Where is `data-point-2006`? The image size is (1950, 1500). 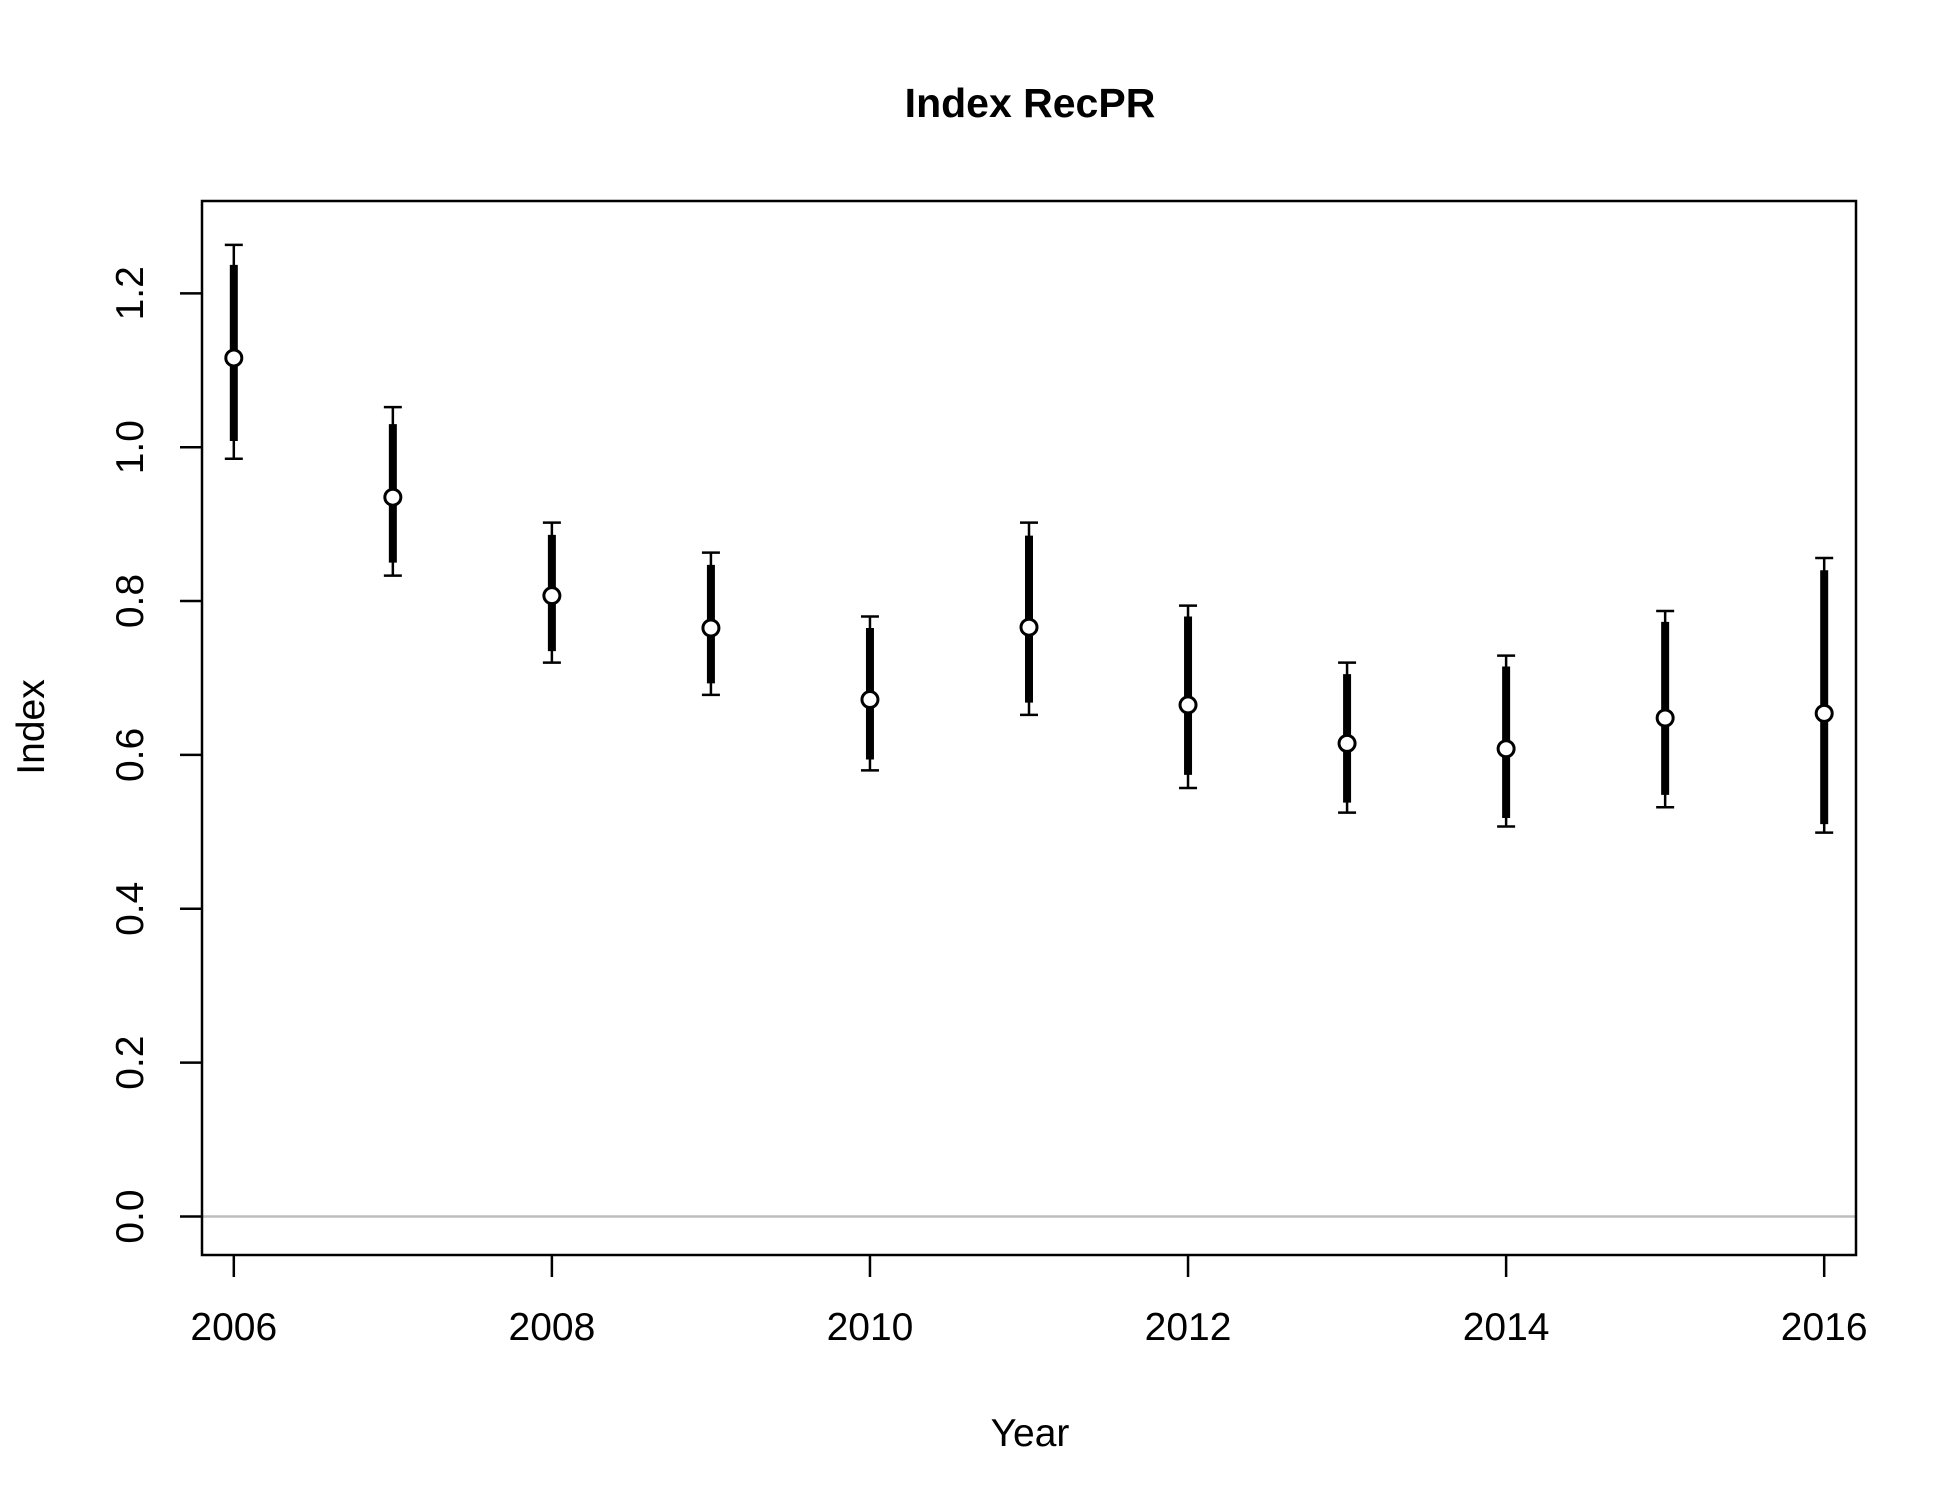 data-point-2006 is located at coordinates (234, 358).